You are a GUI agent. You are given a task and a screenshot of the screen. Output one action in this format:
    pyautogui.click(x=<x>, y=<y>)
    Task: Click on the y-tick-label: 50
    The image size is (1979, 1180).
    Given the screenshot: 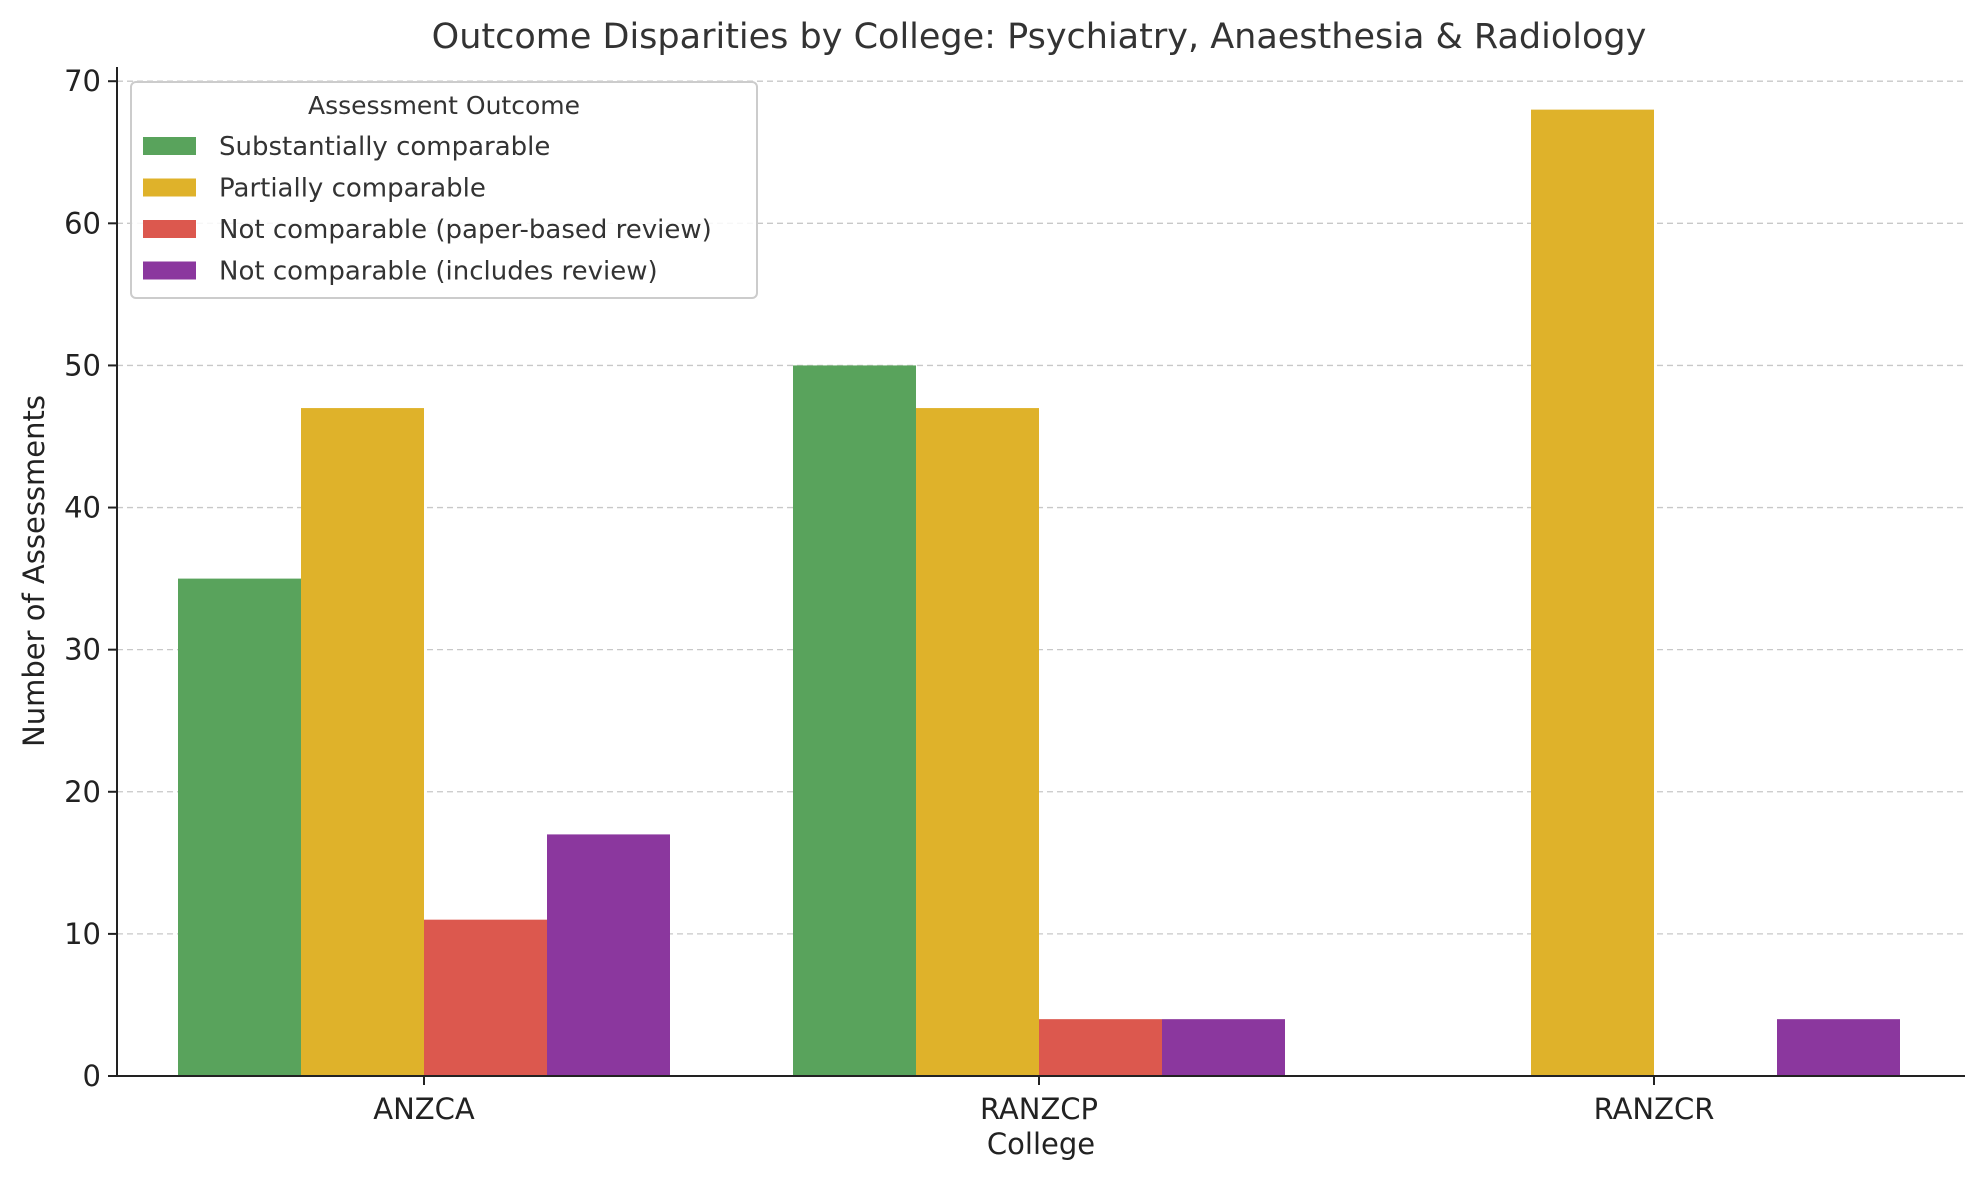 What is the action you would take?
    pyautogui.click(x=82, y=365)
    